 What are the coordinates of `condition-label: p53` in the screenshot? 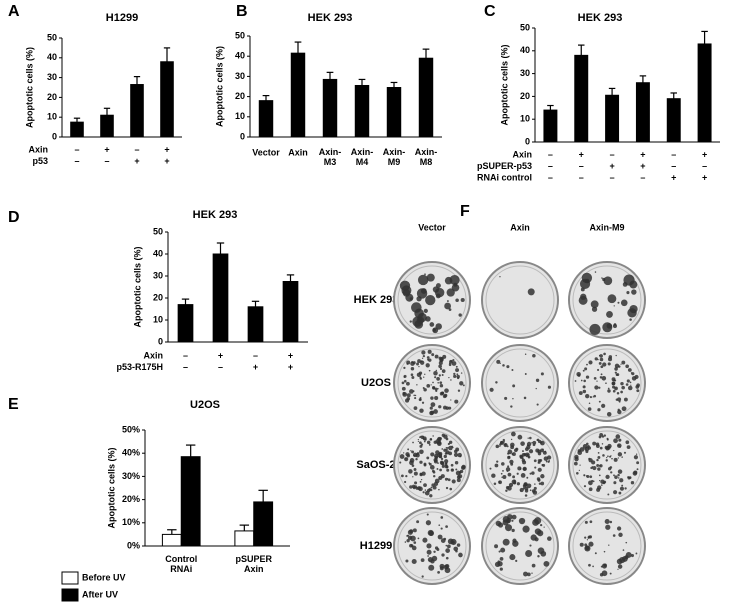 It's located at (40, 161).